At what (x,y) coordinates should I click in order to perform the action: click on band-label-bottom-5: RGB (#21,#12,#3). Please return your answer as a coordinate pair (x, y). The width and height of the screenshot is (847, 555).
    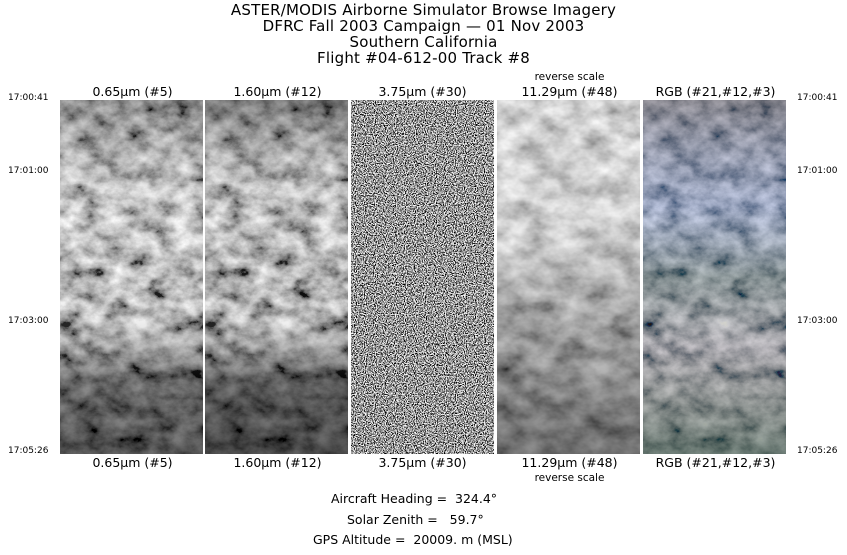
    Looking at the image, I should click on (715, 462).